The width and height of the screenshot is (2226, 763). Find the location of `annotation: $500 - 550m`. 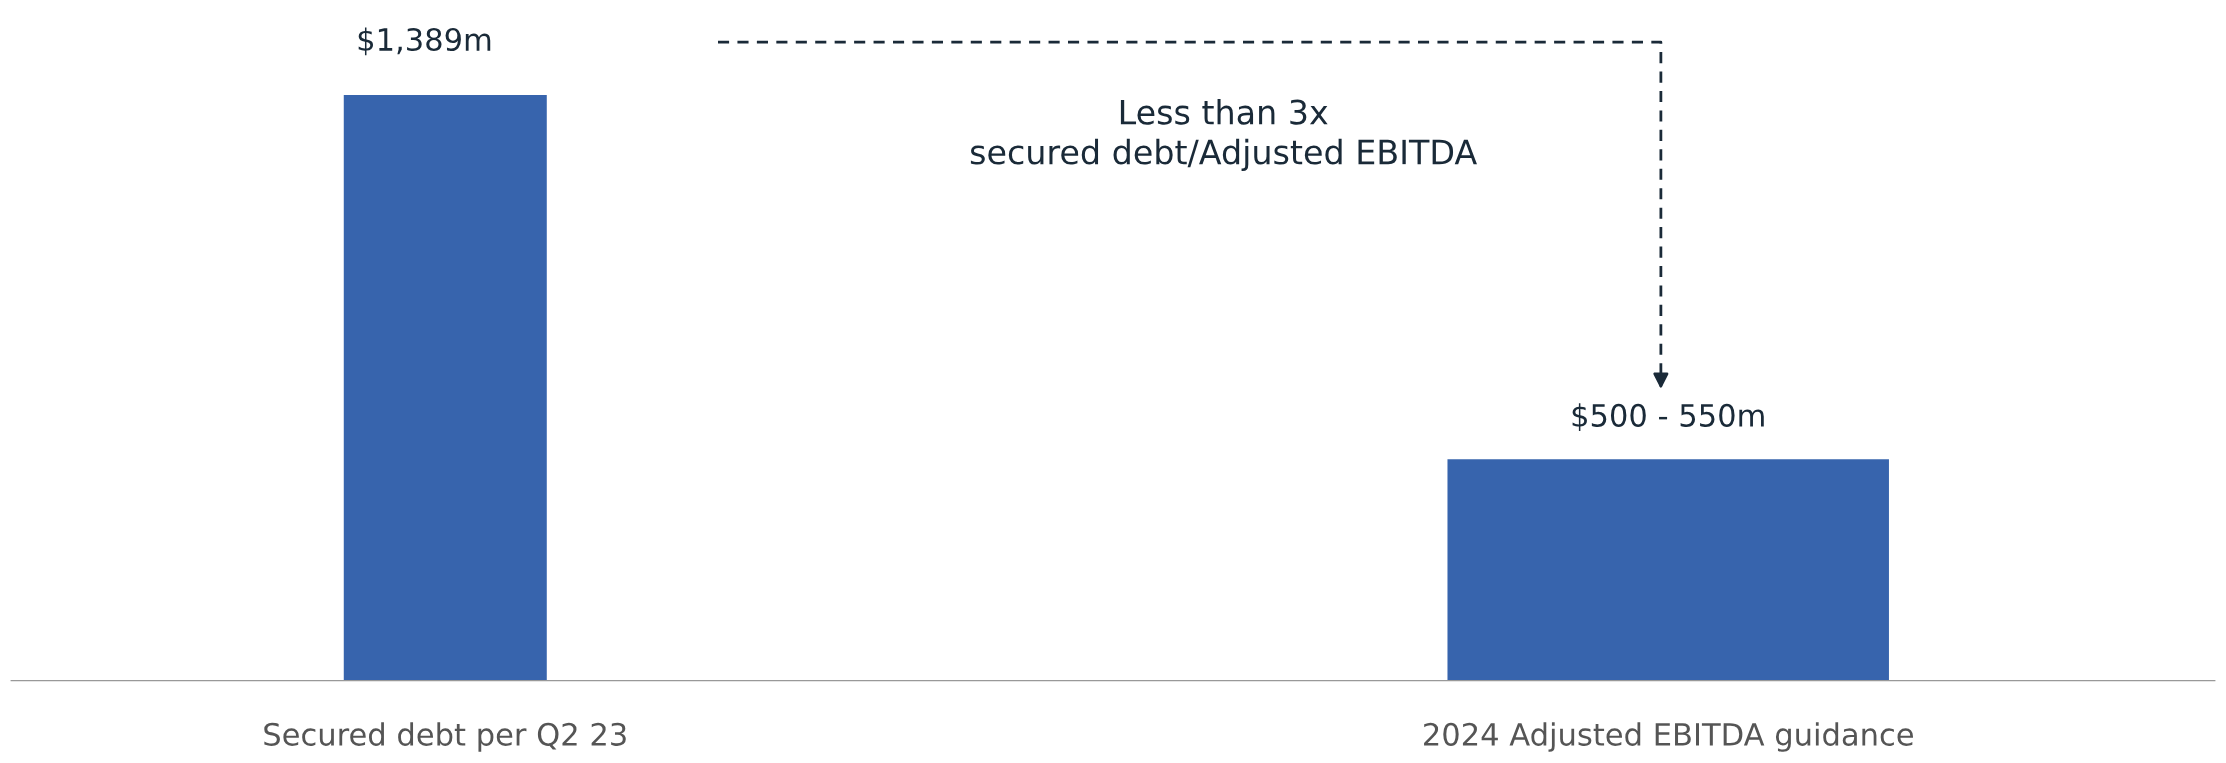

annotation: $500 - 550m is located at coordinates (1668, 417).